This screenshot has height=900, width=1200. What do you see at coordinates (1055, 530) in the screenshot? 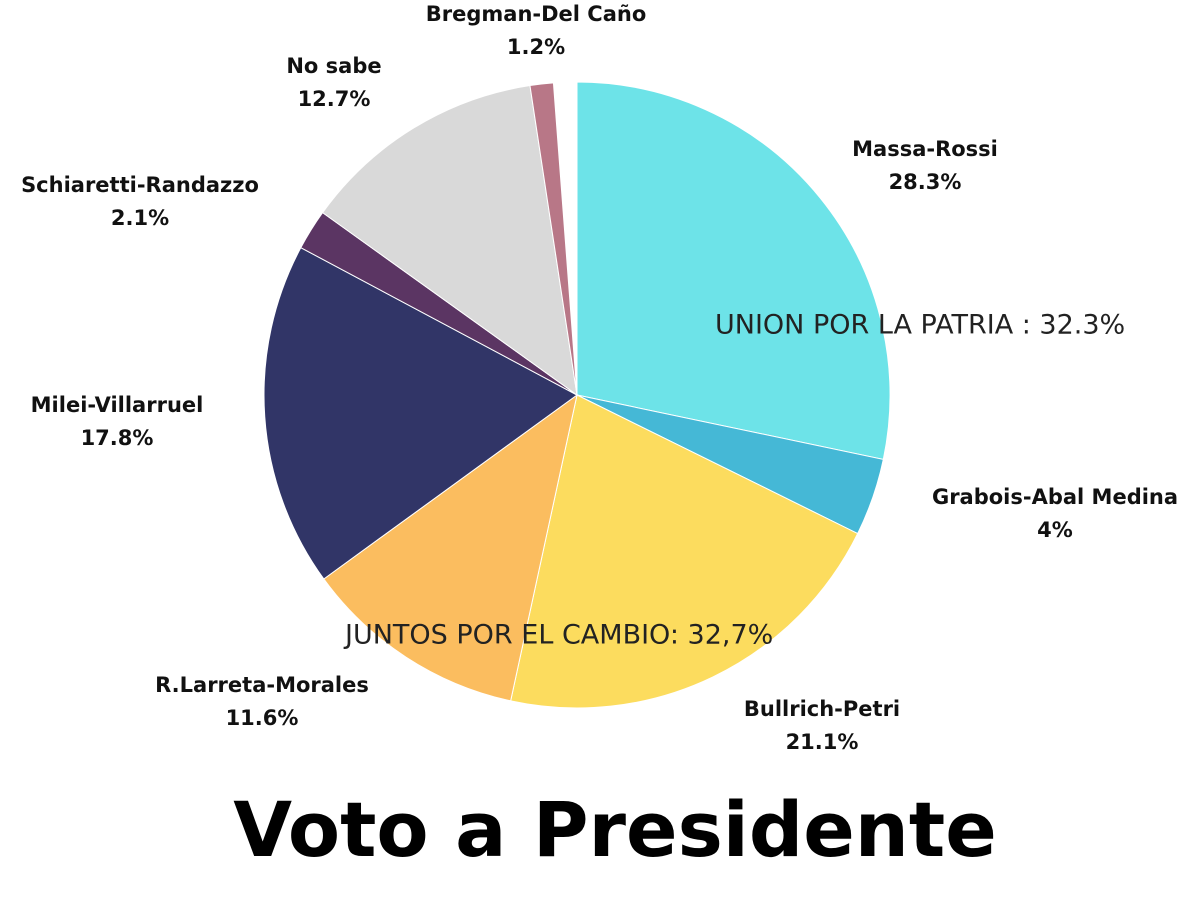
I see `value-label: 4%` at bounding box center [1055, 530].